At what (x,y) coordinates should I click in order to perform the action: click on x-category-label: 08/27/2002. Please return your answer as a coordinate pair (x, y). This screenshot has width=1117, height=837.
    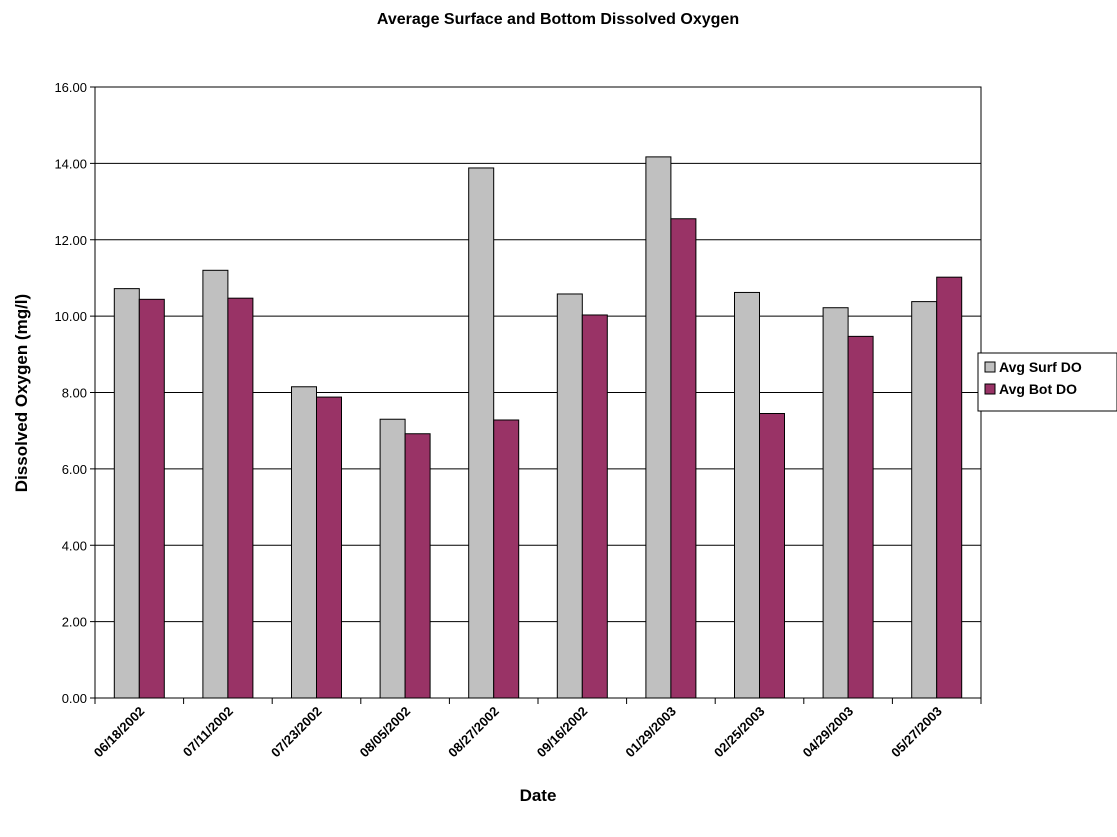
    Looking at the image, I should click on (473, 732).